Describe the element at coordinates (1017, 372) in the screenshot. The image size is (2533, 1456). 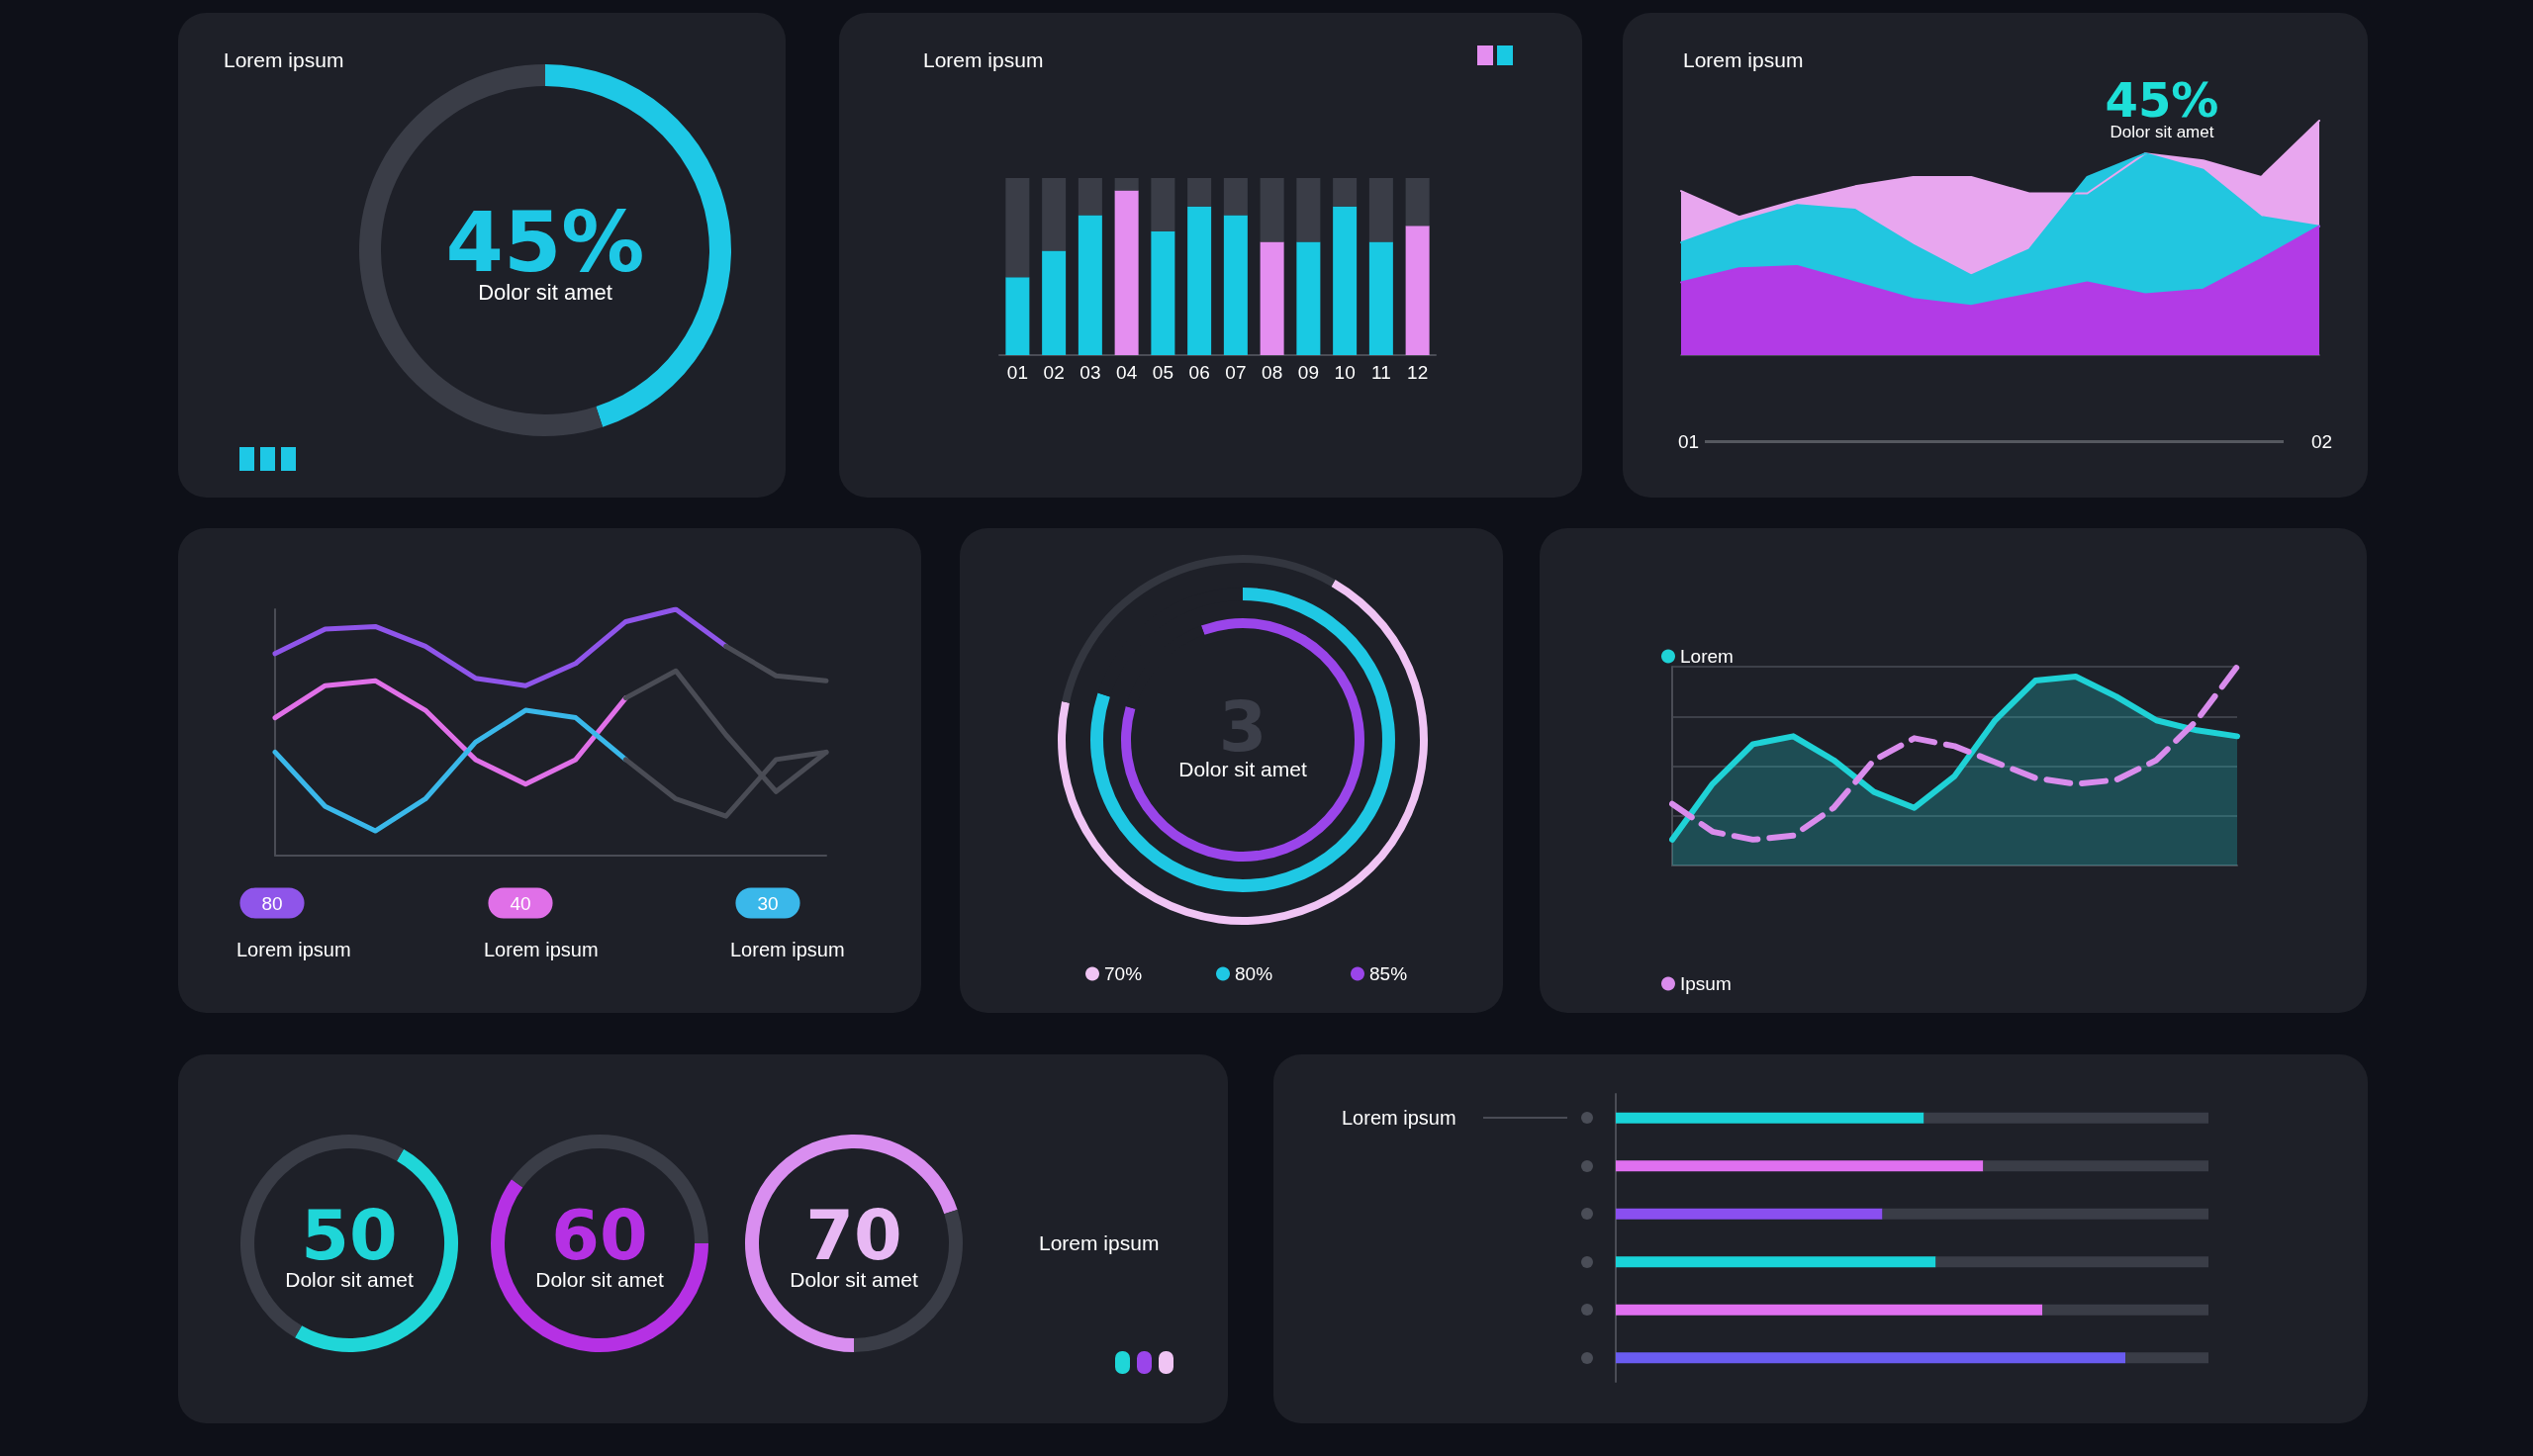
I see `x-tick-label: 01` at that location.